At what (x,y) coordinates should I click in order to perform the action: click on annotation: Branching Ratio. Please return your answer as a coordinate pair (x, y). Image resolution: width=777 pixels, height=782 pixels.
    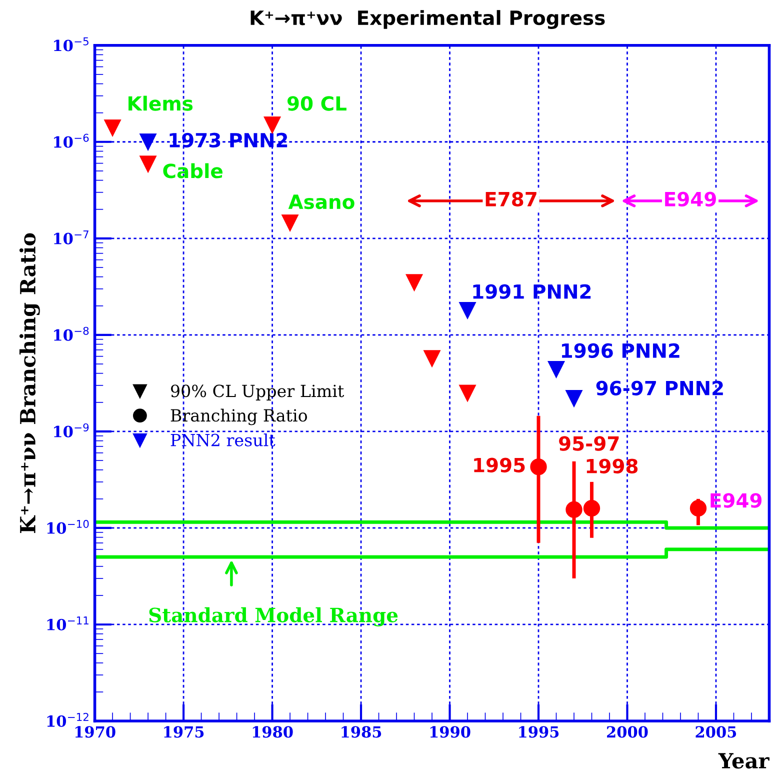
    Looking at the image, I should click on (239, 417).